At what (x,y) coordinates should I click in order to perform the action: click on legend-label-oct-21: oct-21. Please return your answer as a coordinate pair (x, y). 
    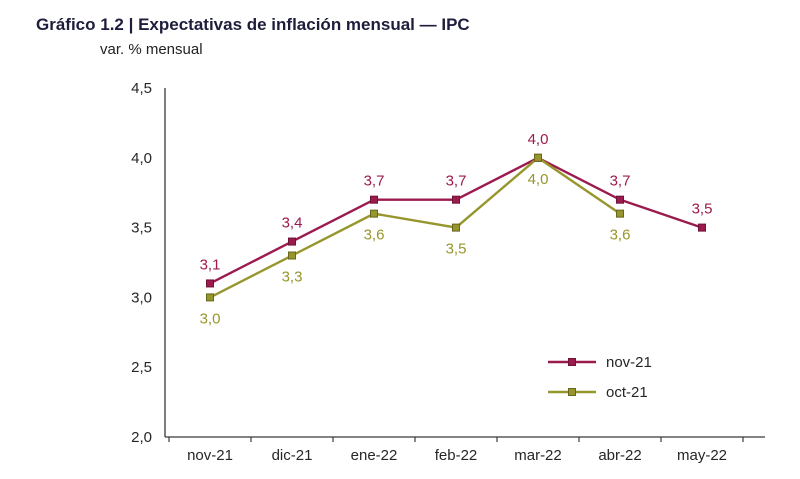
    Looking at the image, I should click on (627, 392).